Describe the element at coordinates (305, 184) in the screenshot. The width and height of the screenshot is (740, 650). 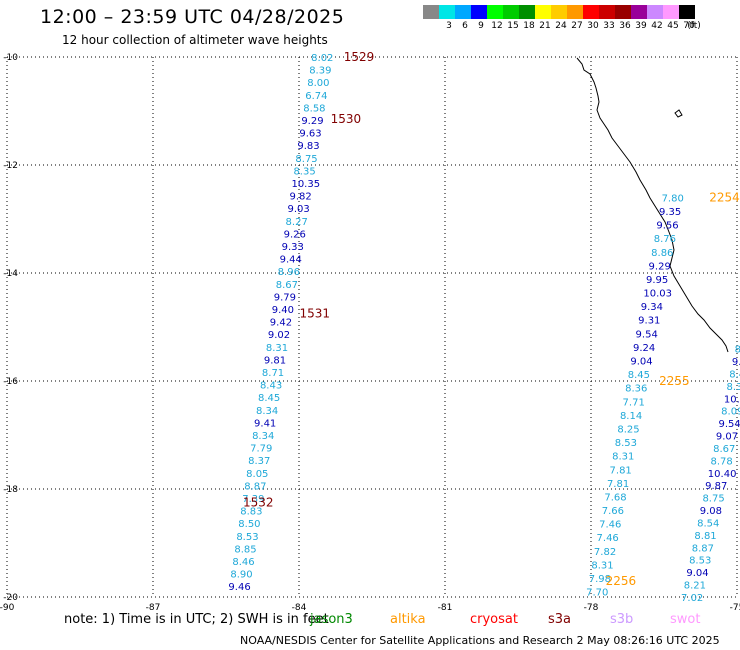
I see `wave-height-value: 10.35` at that location.